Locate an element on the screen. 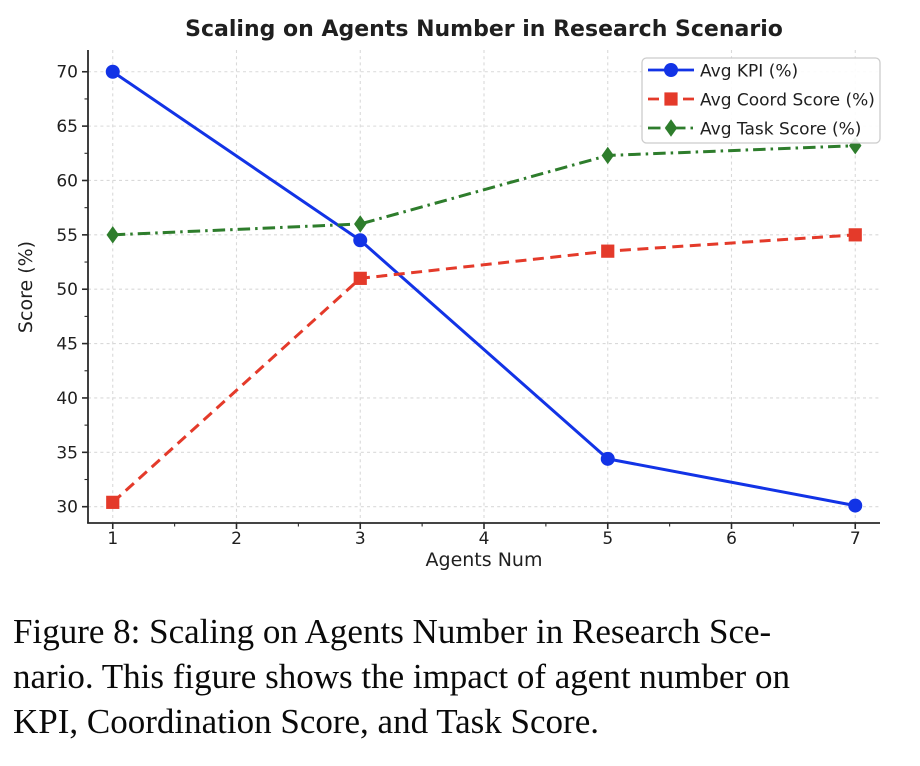 Image resolution: width=920 pixels, height=766 pixels. x-tick-label: 4 is located at coordinates (484, 539).